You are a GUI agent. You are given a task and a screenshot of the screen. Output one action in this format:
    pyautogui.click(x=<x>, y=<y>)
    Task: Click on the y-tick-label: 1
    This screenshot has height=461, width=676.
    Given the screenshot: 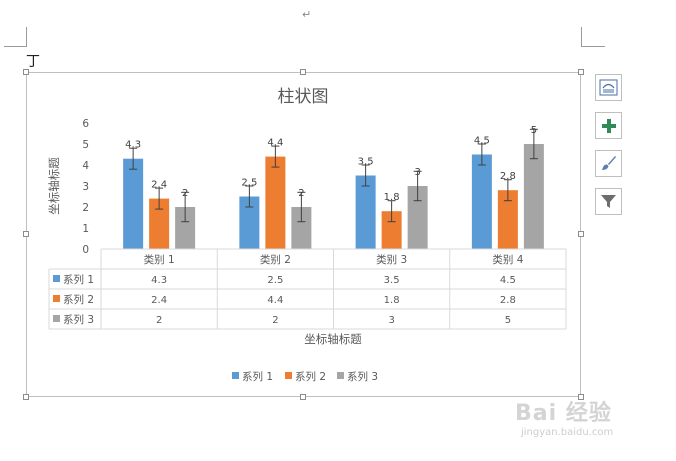 What is the action you would take?
    pyautogui.click(x=85, y=229)
    